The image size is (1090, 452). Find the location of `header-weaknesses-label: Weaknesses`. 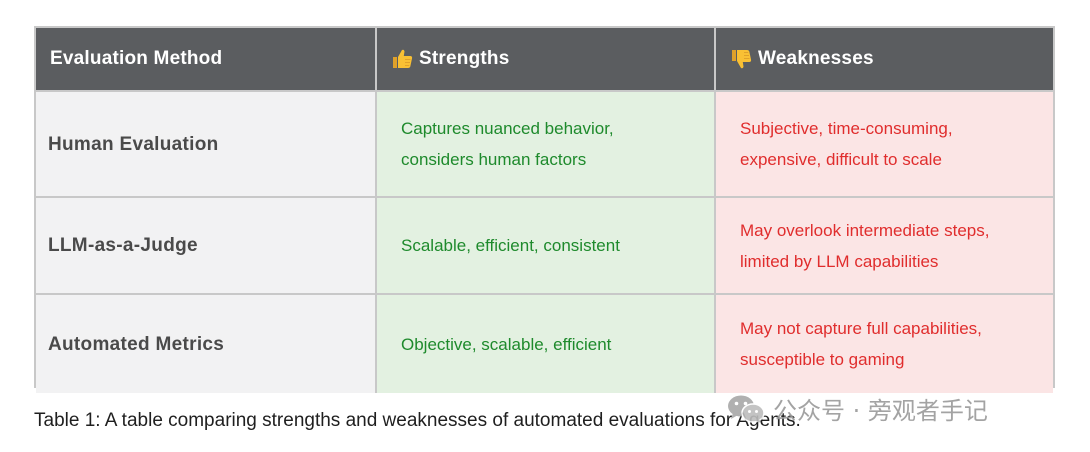

header-weaknesses-label: Weaknesses is located at coordinates (816, 58).